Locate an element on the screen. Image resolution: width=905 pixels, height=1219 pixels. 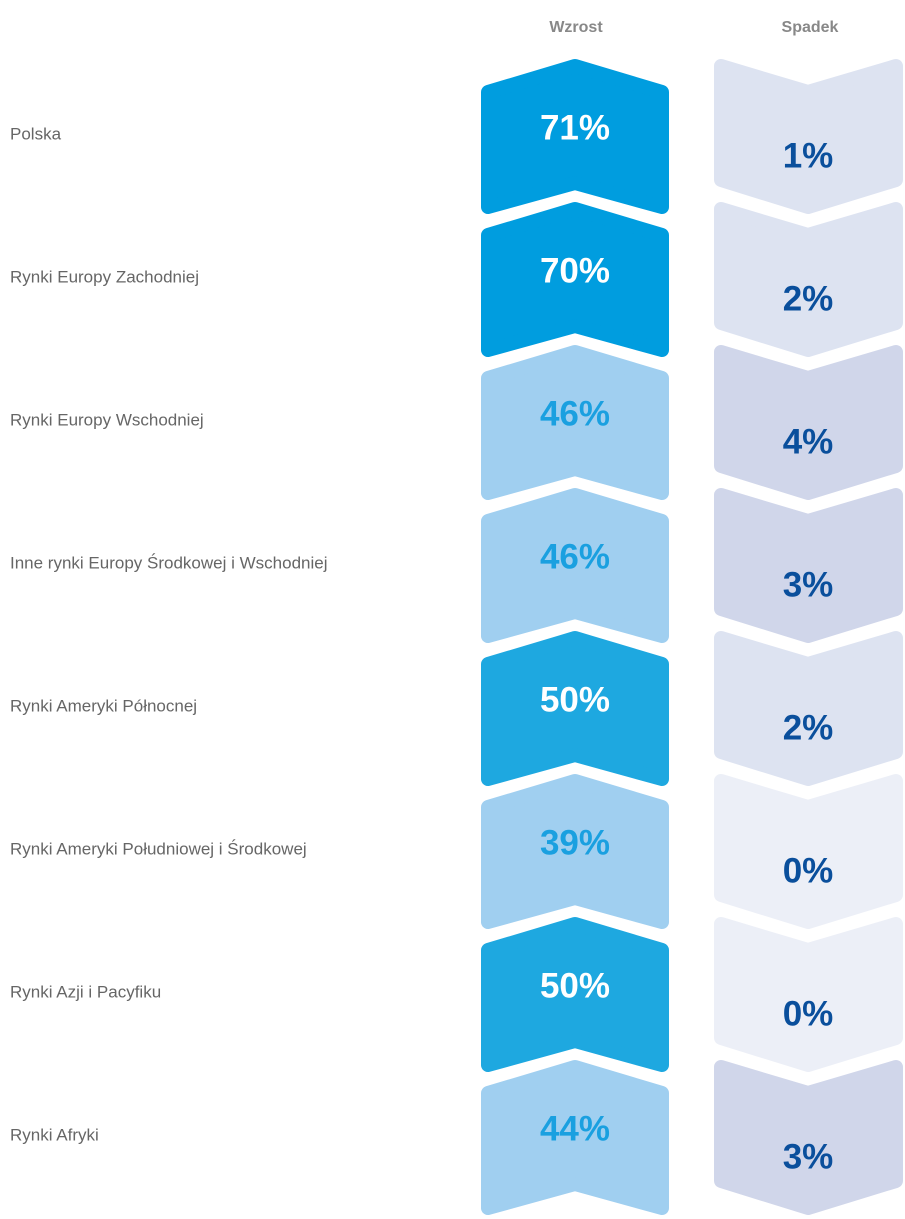
decline-value: 4% is located at coordinates (808, 441).